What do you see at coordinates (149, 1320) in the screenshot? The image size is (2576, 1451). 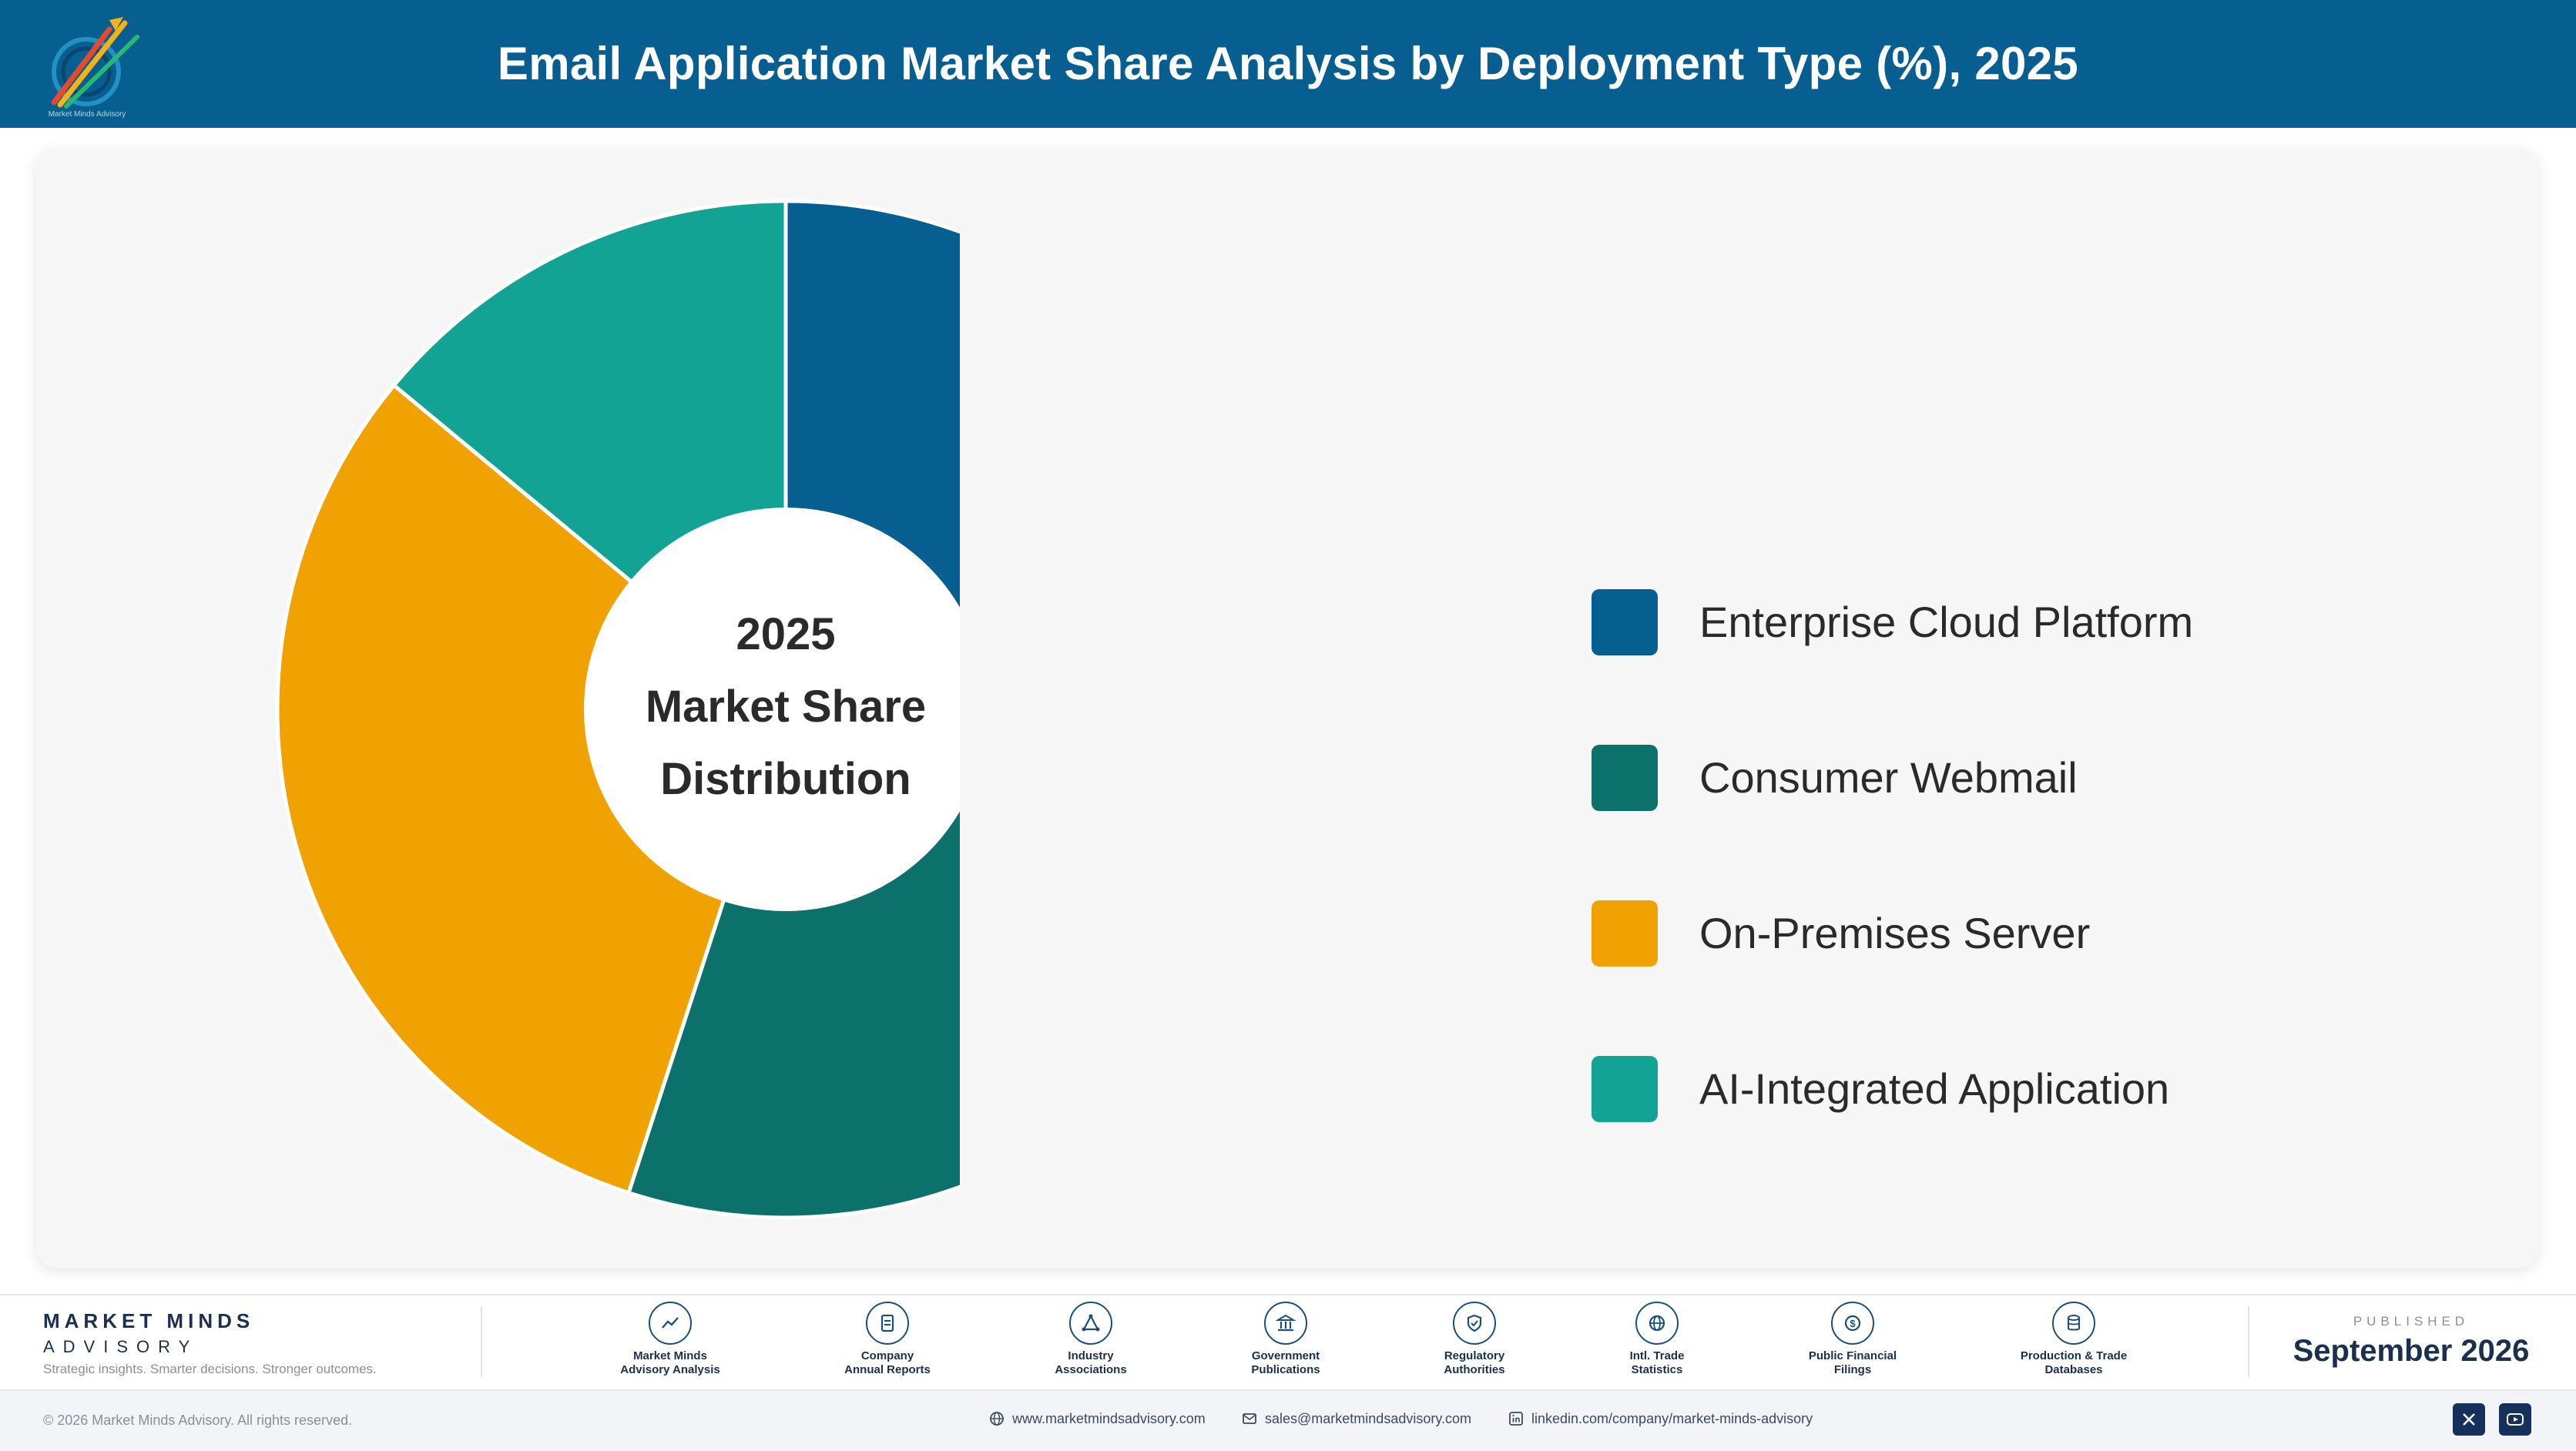 I see `brand-name: MARKET MINDS` at bounding box center [149, 1320].